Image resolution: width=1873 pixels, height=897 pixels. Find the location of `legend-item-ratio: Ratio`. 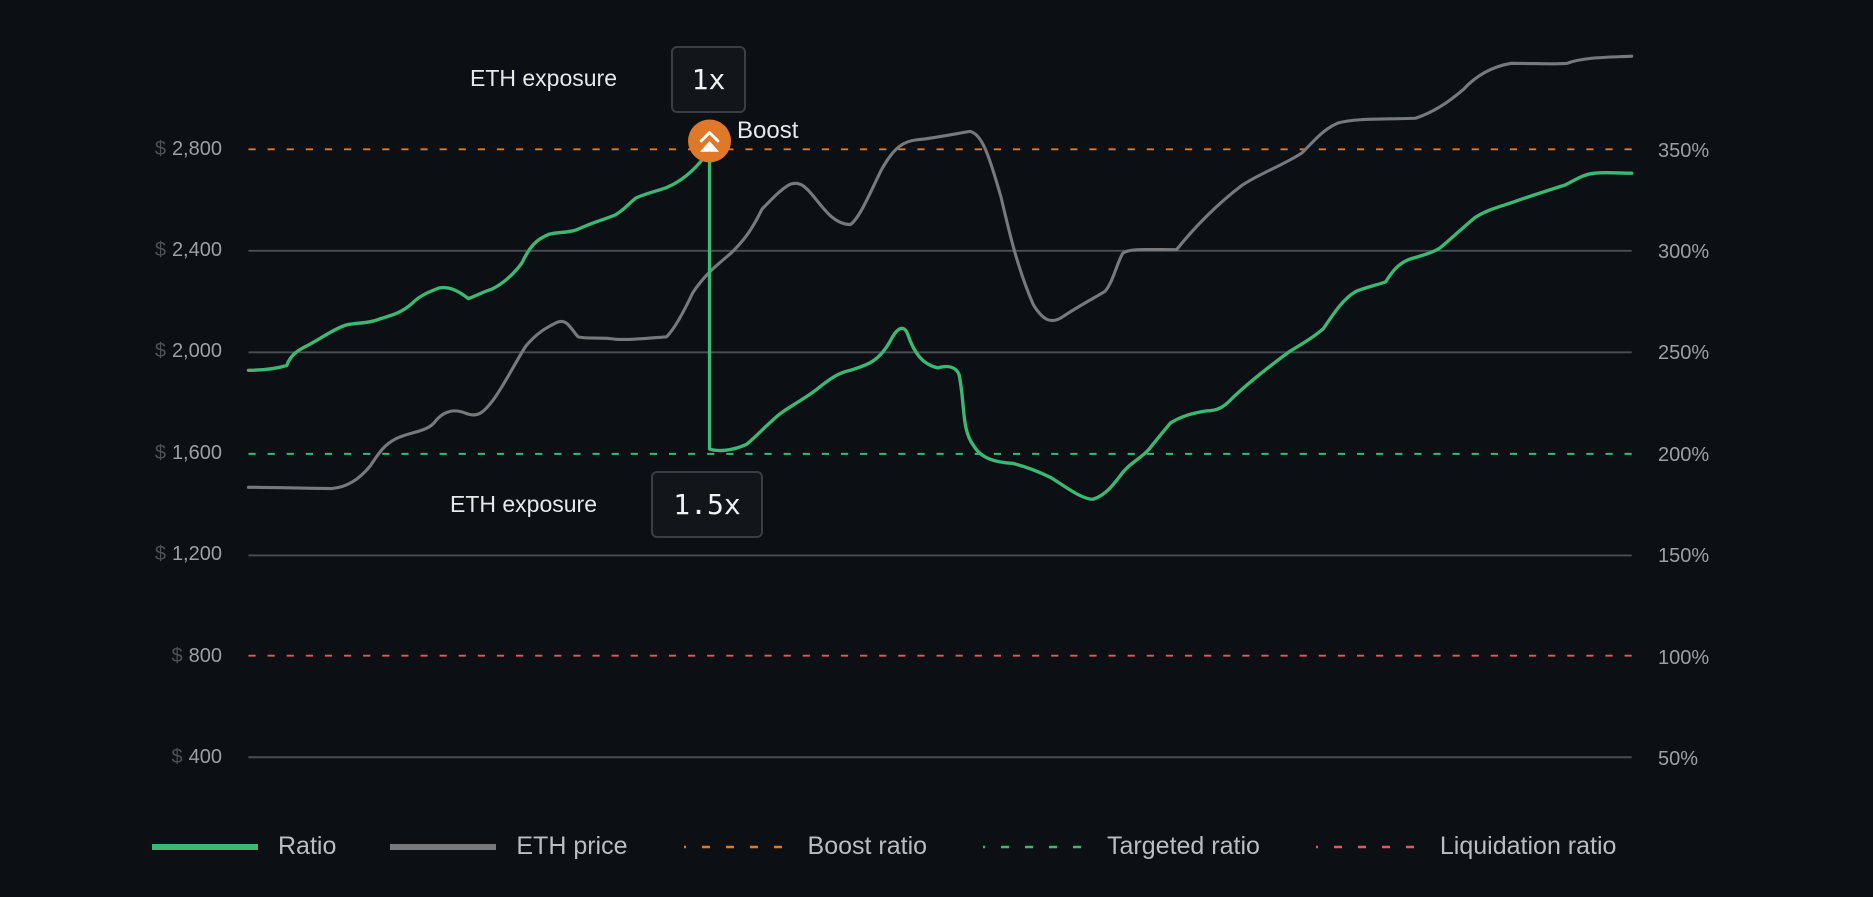

legend-item-ratio: Ratio is located at coordinates (244, 846).